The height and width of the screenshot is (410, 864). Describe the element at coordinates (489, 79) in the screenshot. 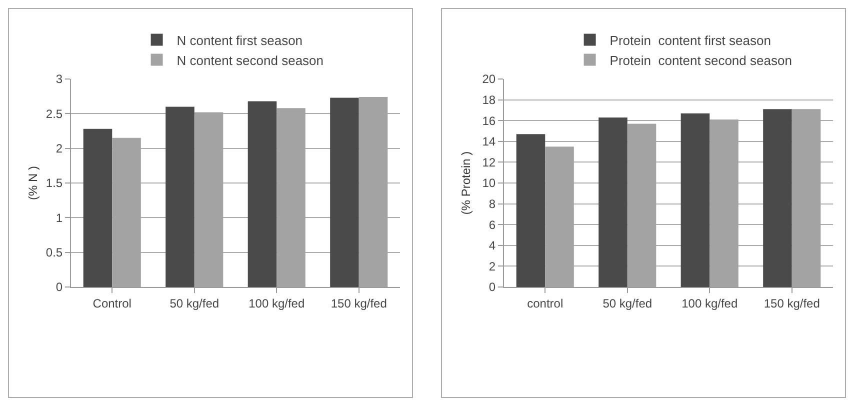

I see `y-tick-label: 20` at that location.